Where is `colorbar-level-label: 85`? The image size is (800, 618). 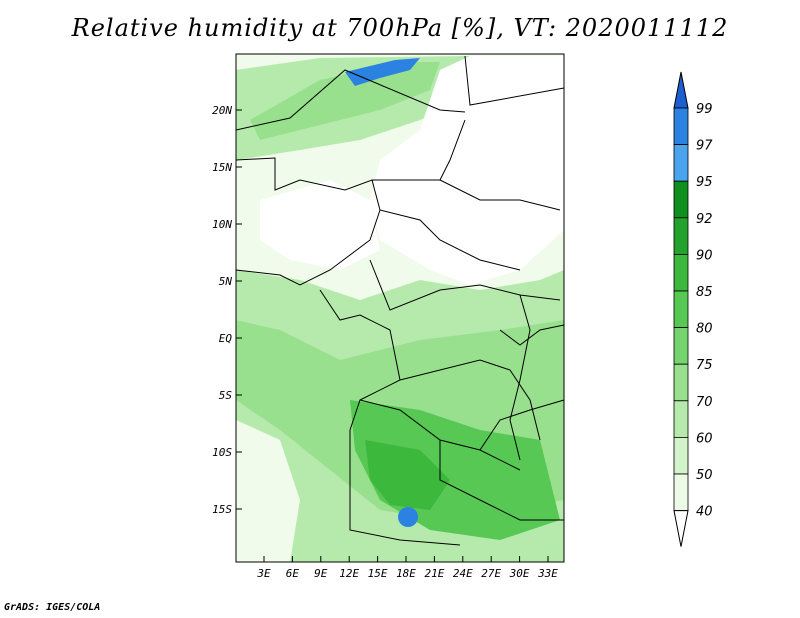 colorbar-level-label: 85 is located at coordinates (704, 292).